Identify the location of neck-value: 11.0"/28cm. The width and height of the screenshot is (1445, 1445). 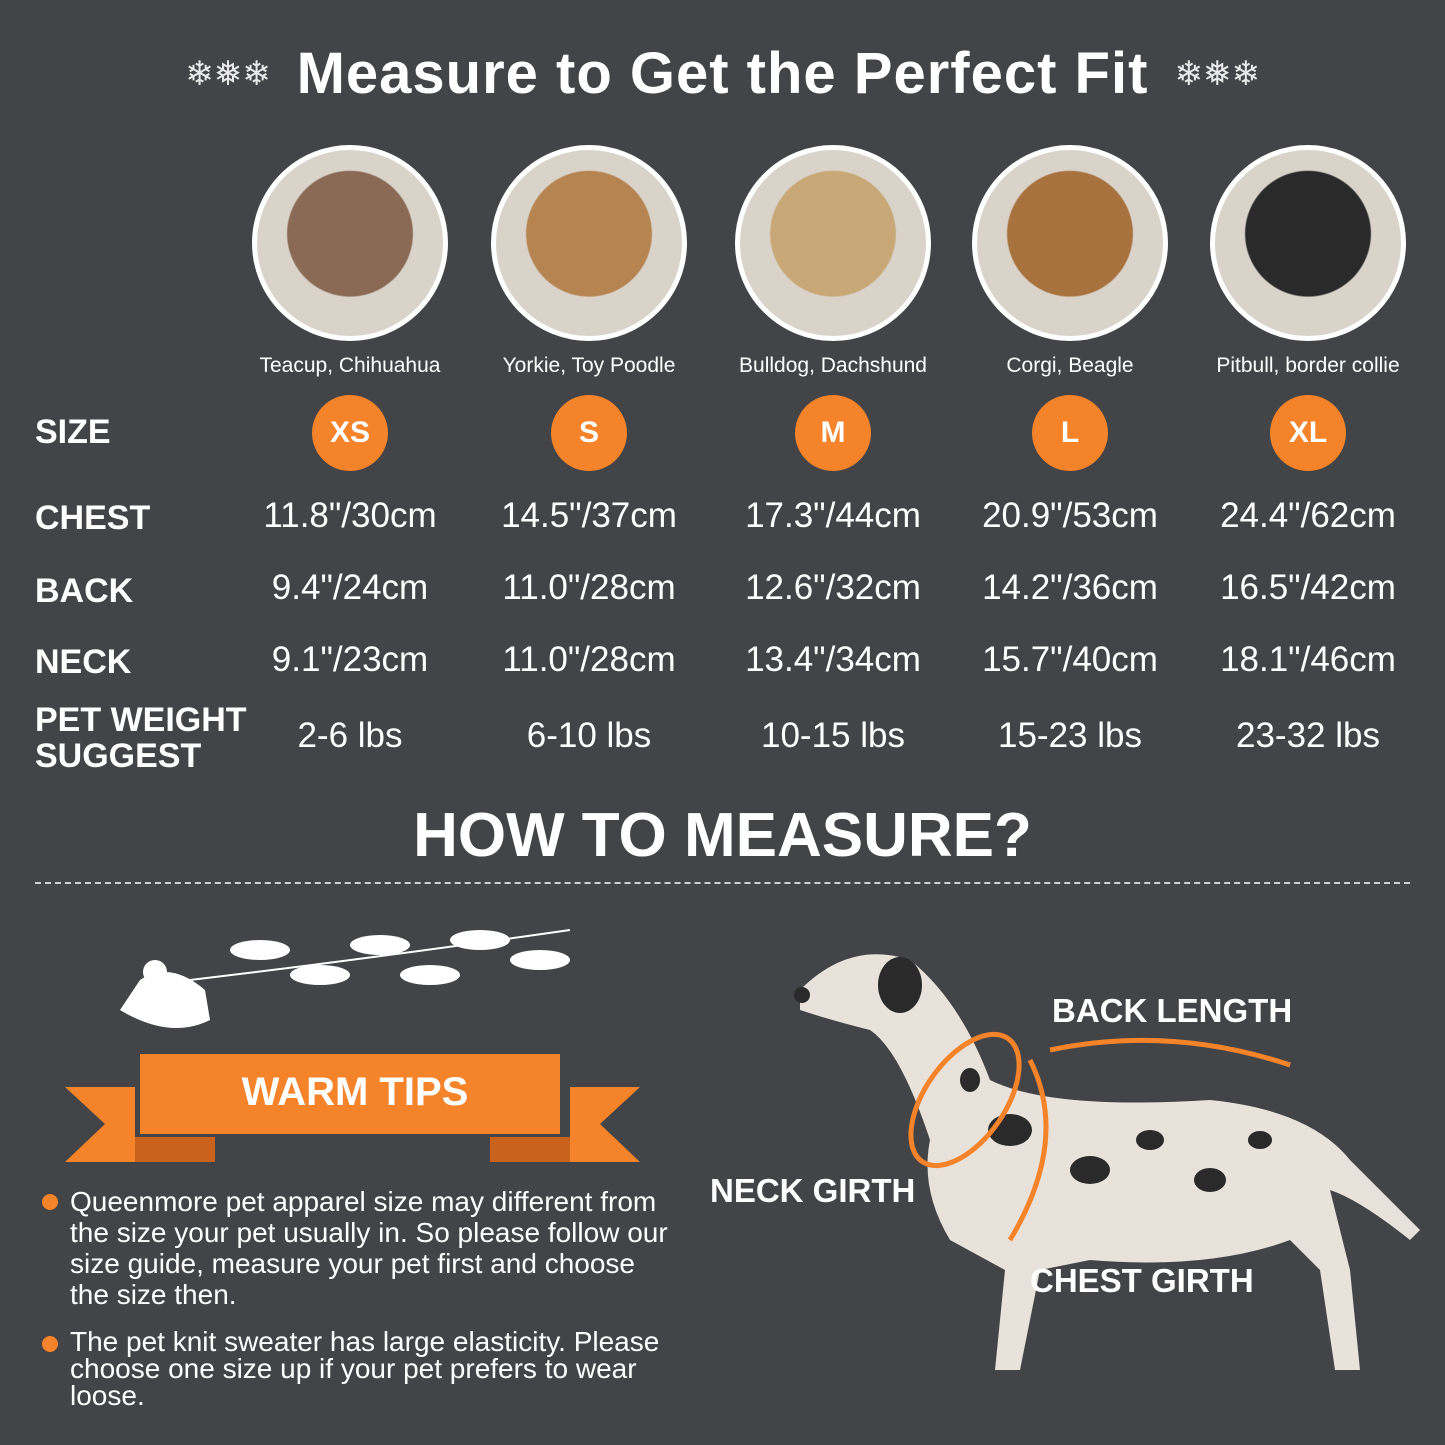
(589, 659).